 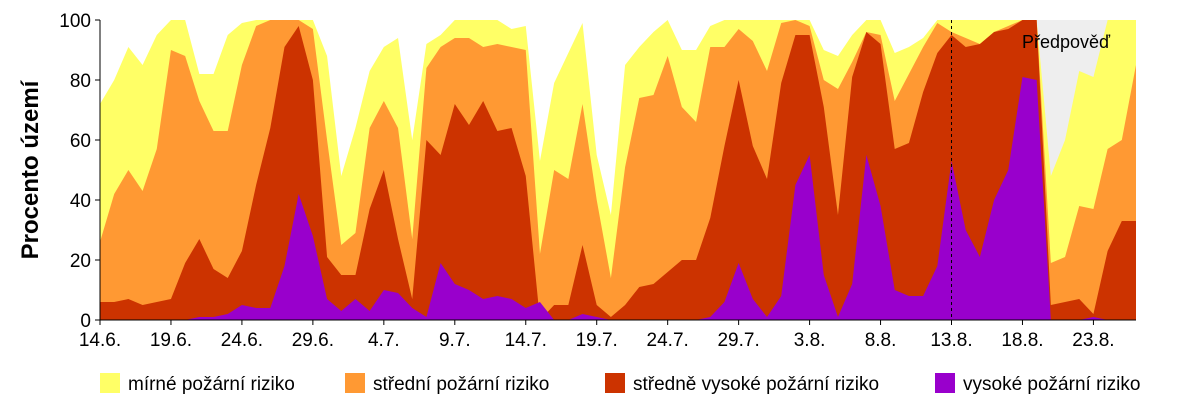 What do you see at coordinates (211, 384) in the screenshot?
I see `legend-label: mírné požární riziko` at bounding box center [211, 384].